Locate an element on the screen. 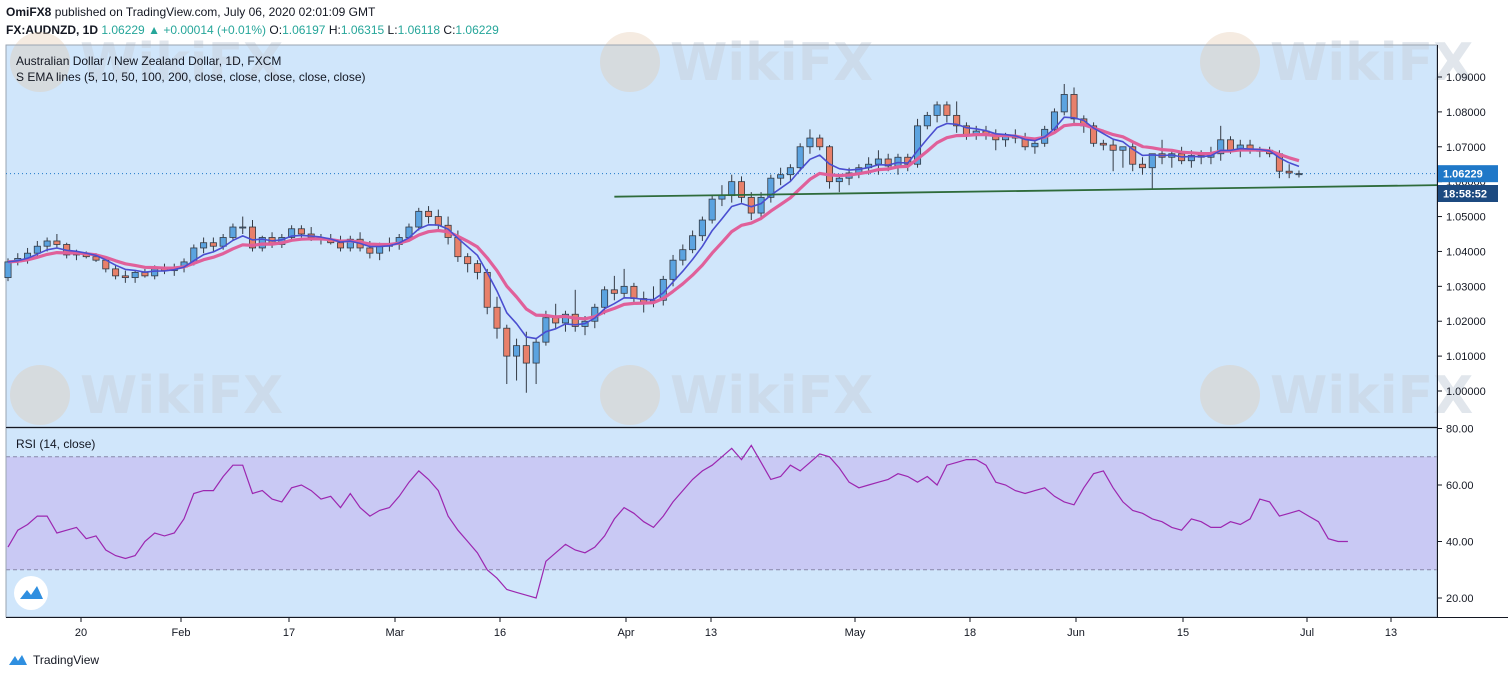 The image size is (1508, 681). watermark-2: WikiFX is located at coordinates (736, 62).